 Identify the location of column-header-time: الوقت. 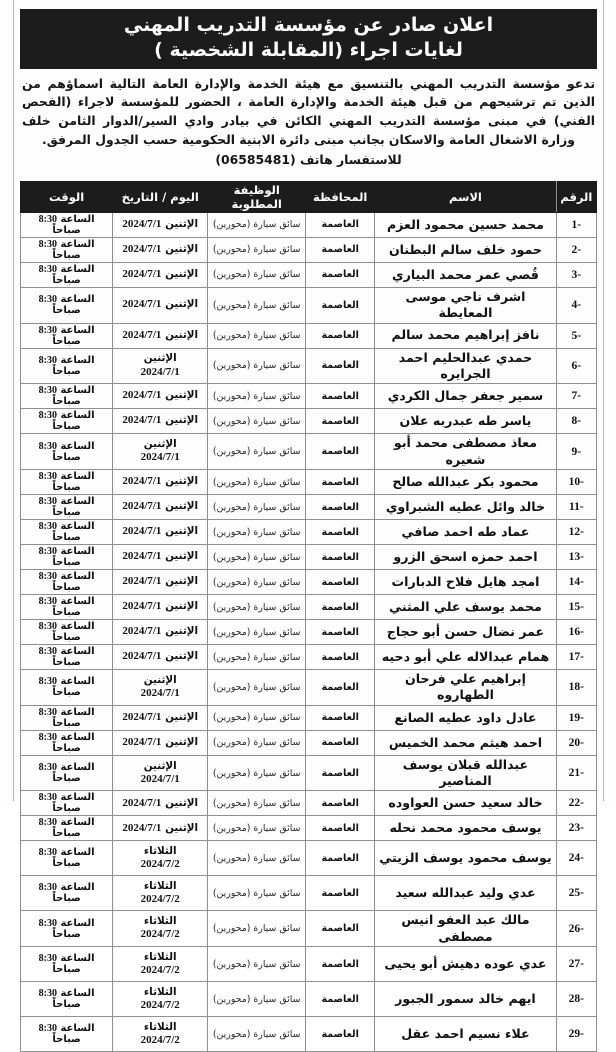
(66, 196).